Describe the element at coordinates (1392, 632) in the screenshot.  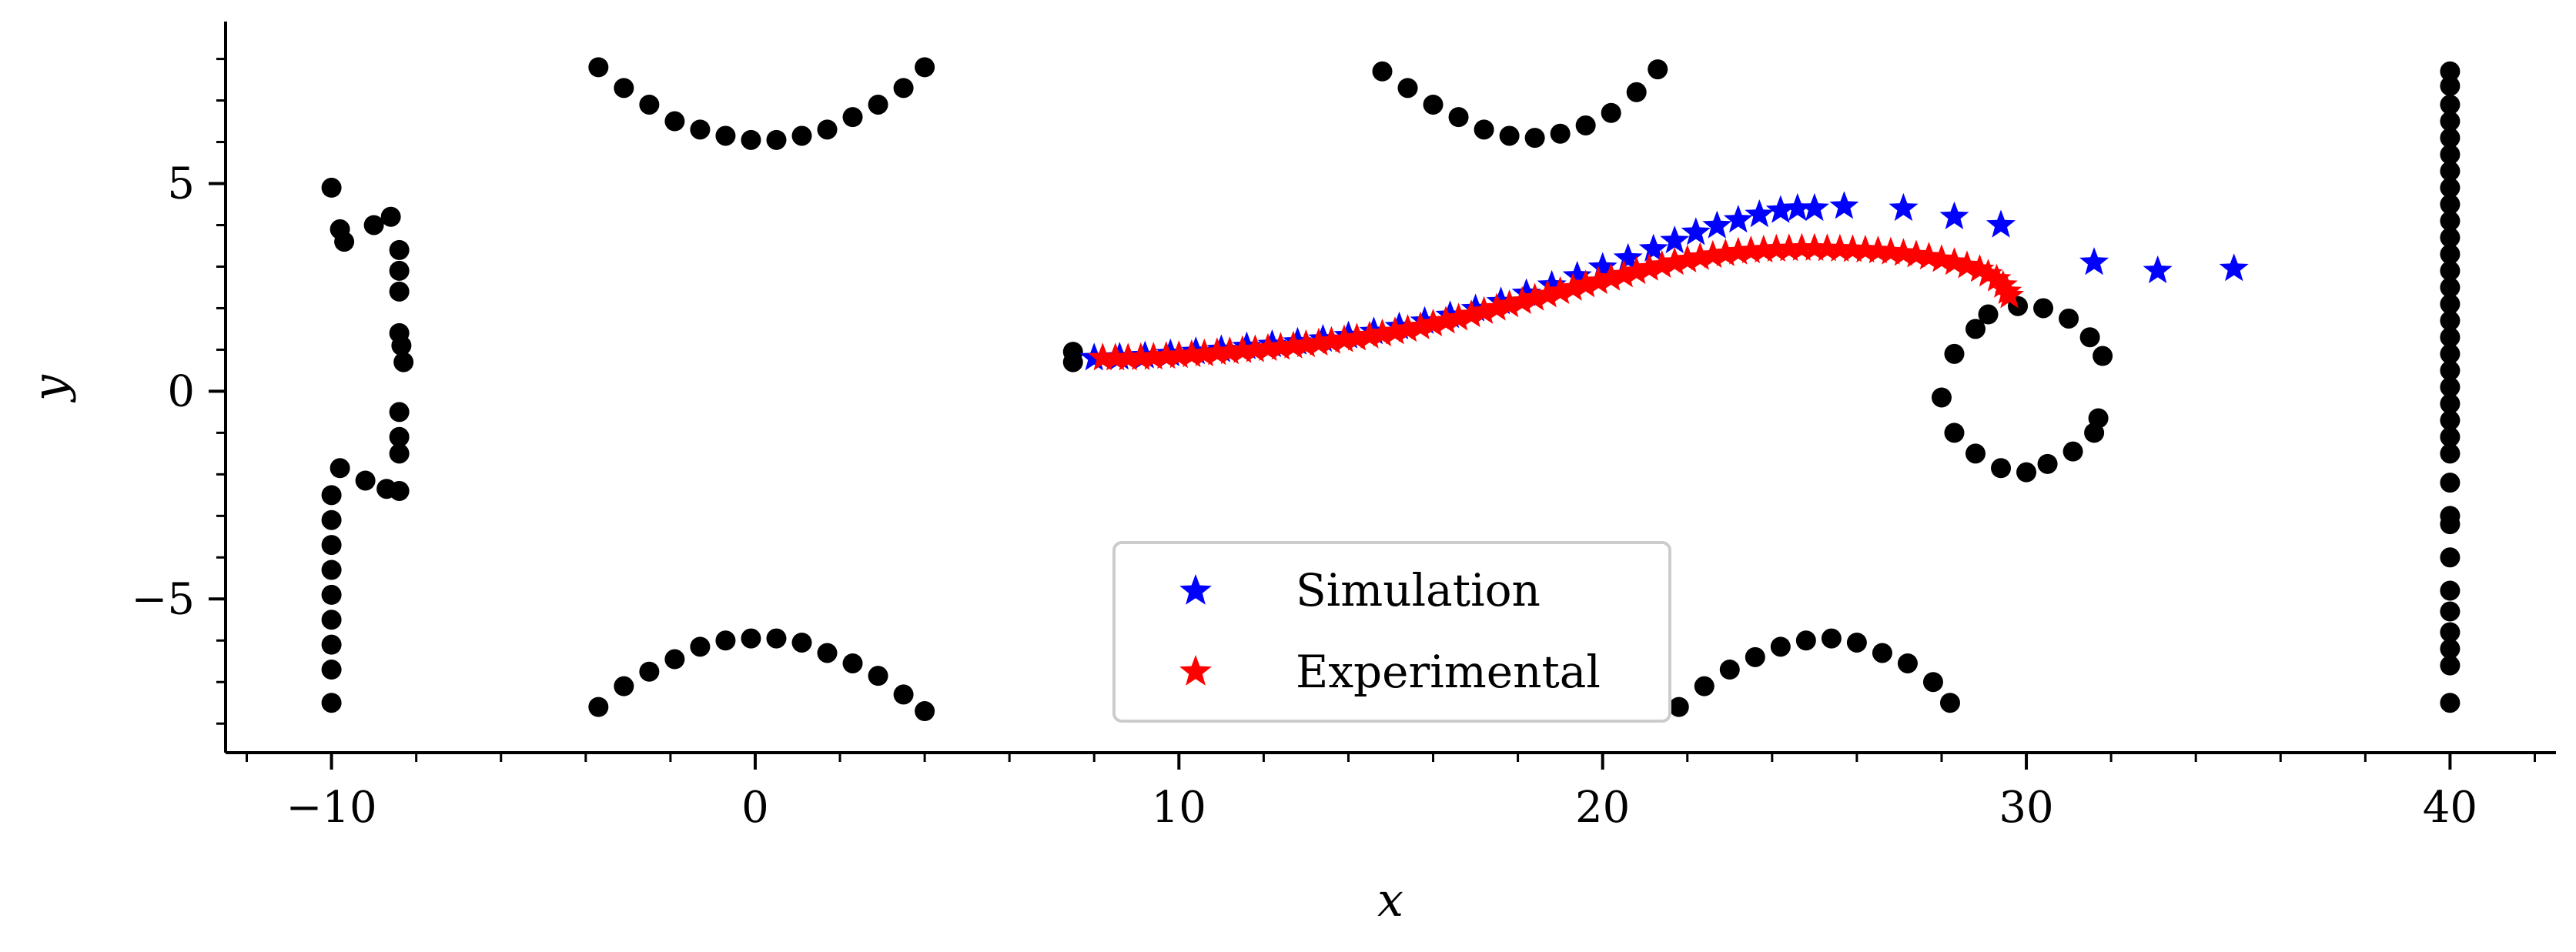
I see `legend: Simulation Experimental` at that location.